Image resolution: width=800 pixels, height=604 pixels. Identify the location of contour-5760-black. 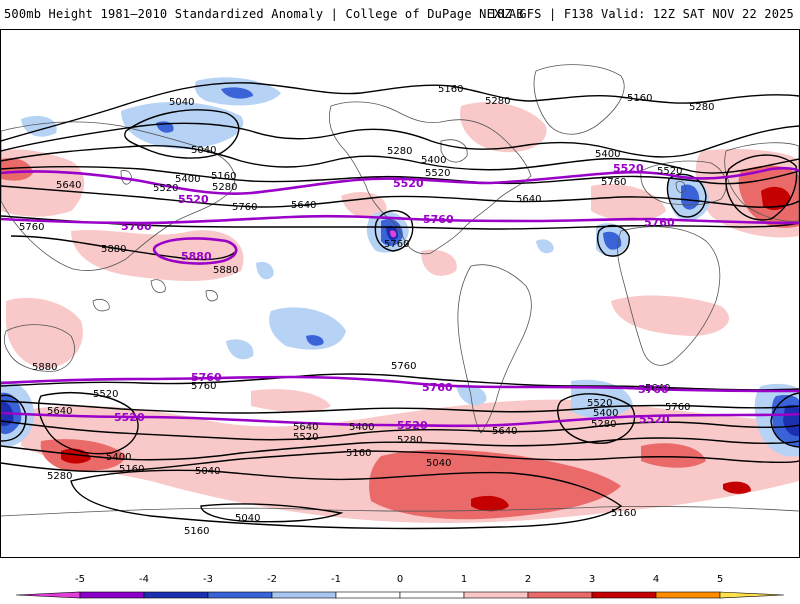
(400, 222).